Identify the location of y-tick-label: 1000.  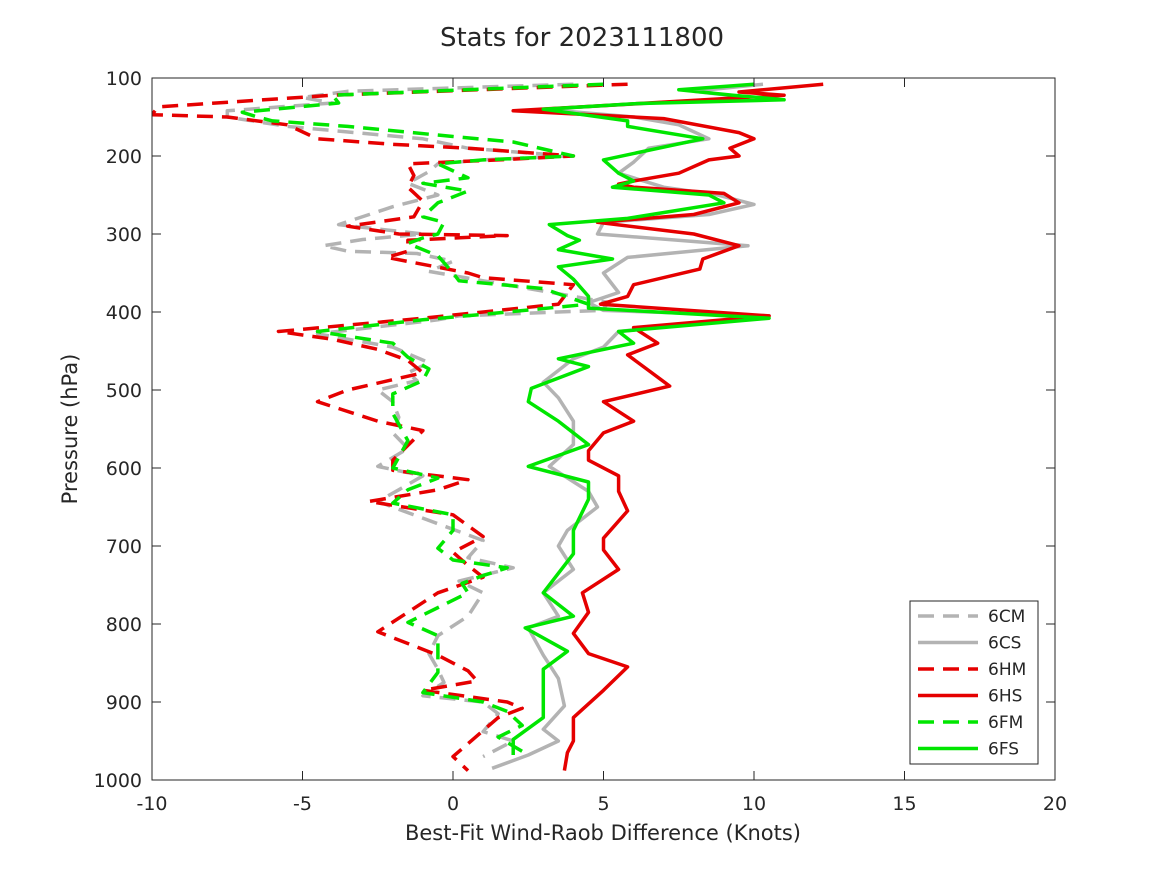
(118, 781).